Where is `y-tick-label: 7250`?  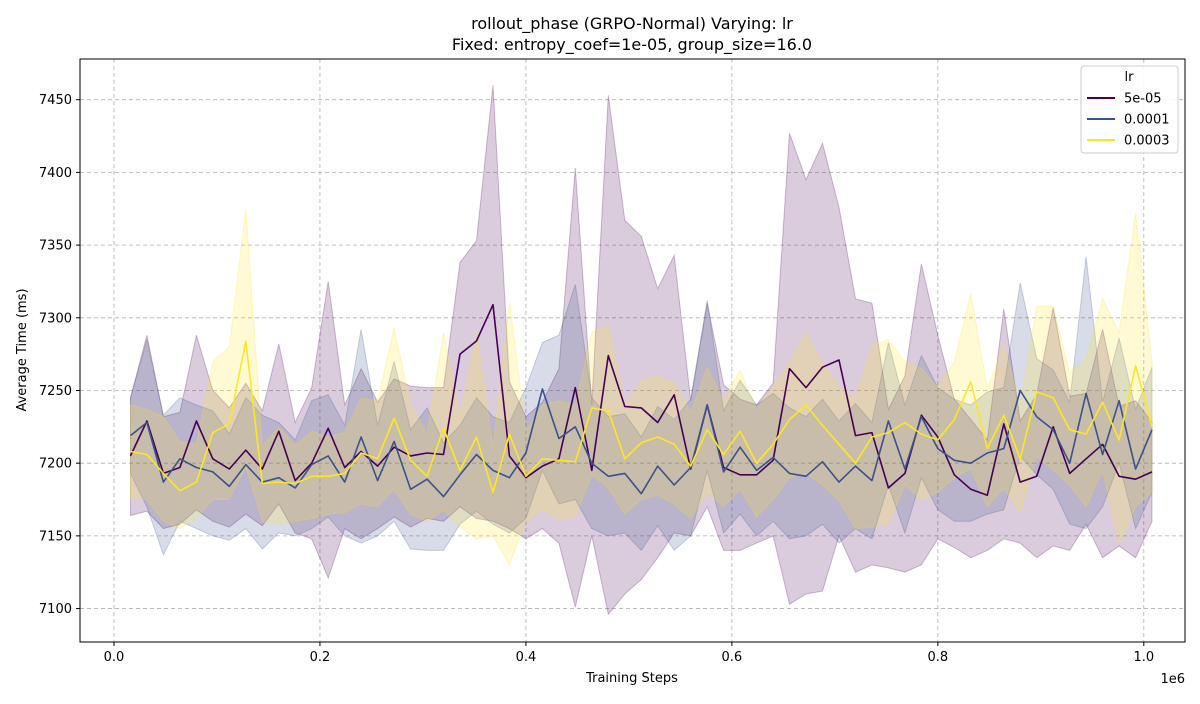 y-tick-label: 7250 is located at coordinates (55, 391).